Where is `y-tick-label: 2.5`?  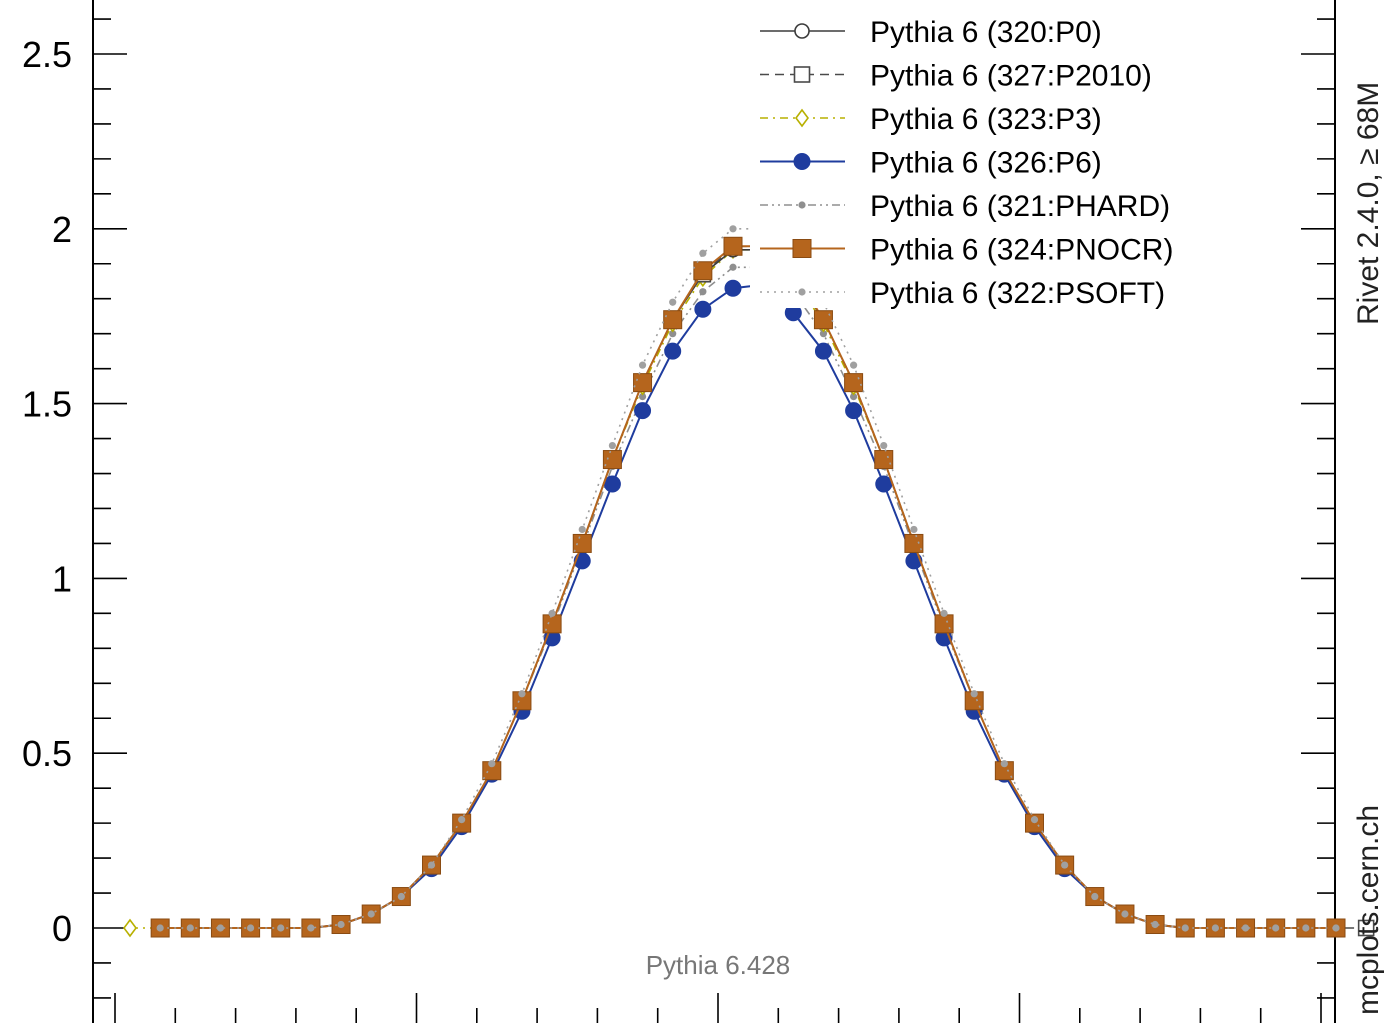 y-tick-label: 2.5 is located at coordinates (47, 54).